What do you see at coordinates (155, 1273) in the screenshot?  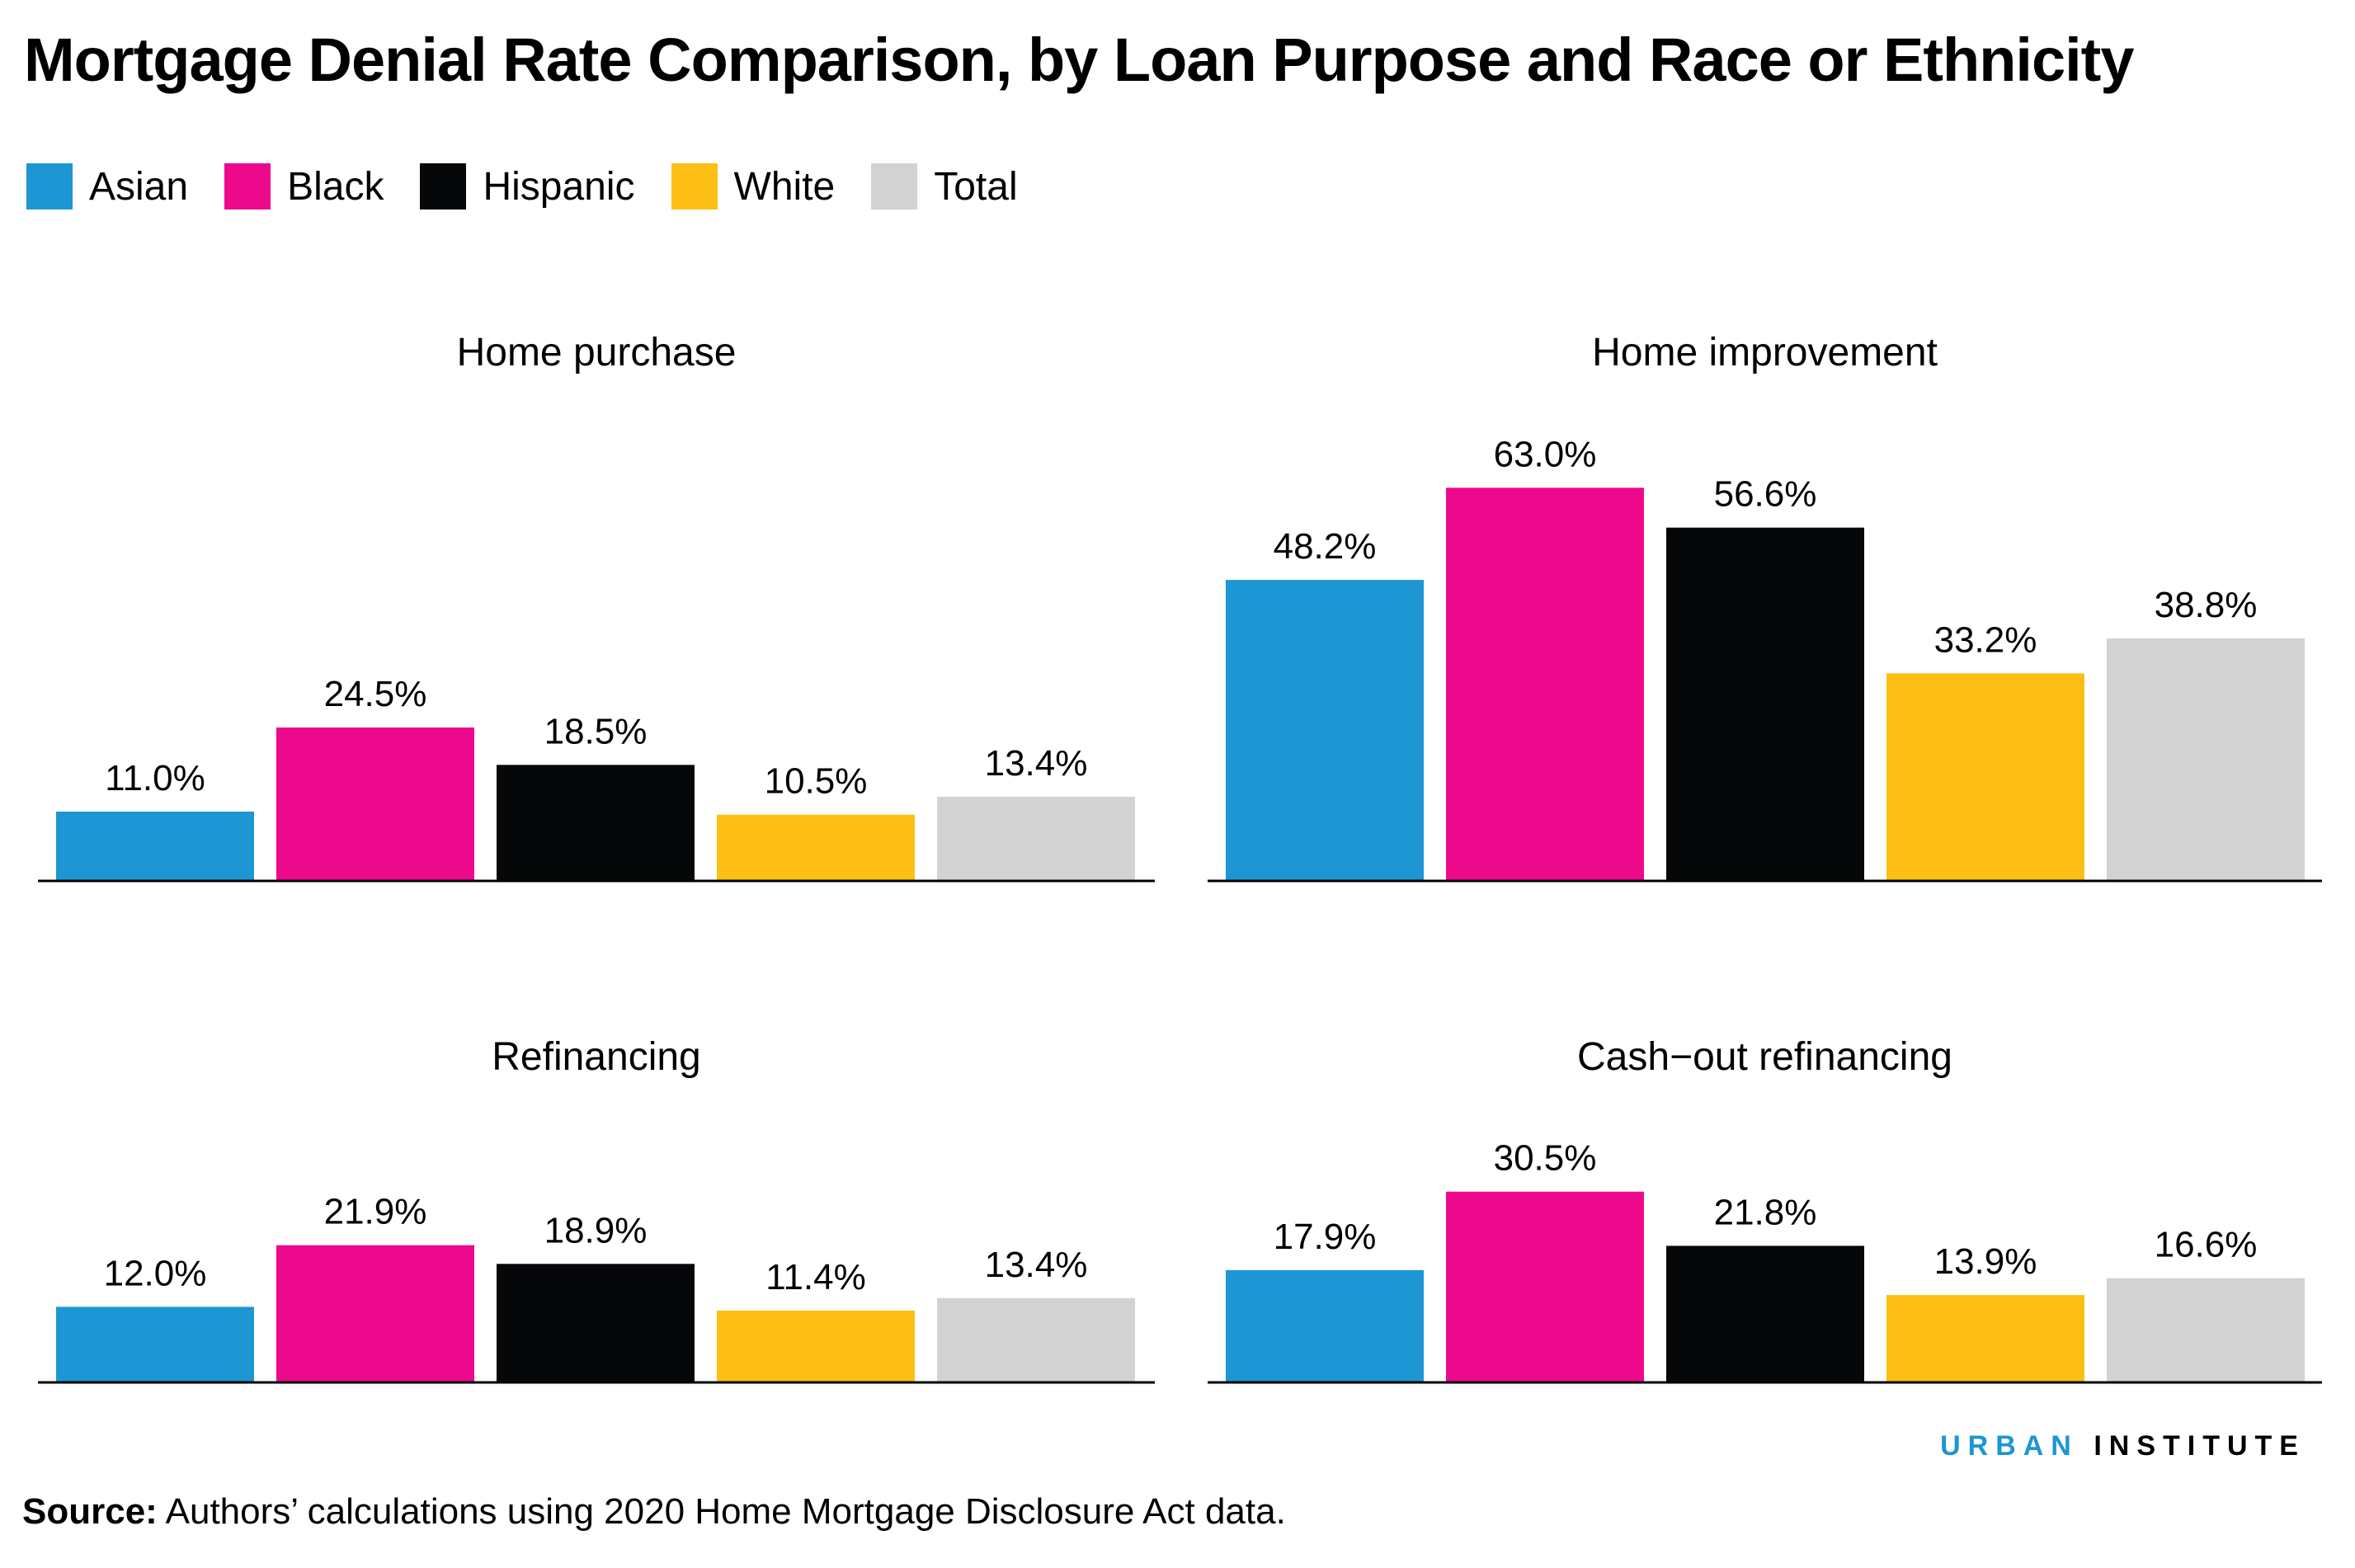 I see `data-label: 12.0%` at bounding box center [155, 1273].